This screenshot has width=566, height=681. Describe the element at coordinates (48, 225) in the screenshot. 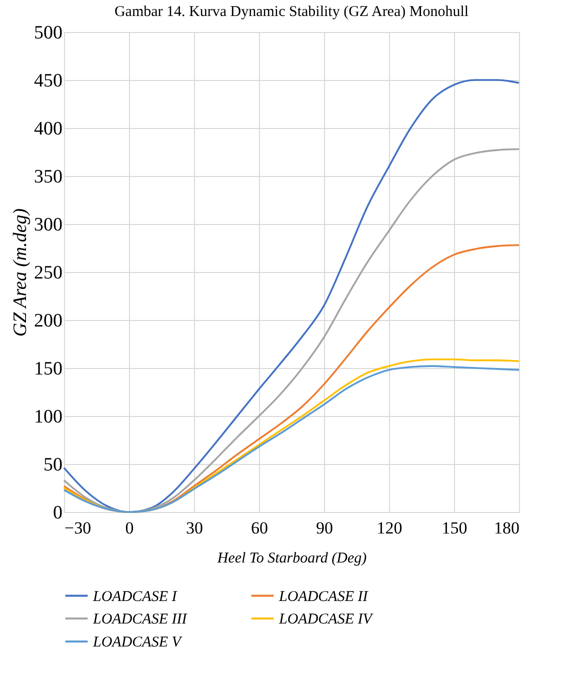

I see `y-tick-label: 300` at that location.